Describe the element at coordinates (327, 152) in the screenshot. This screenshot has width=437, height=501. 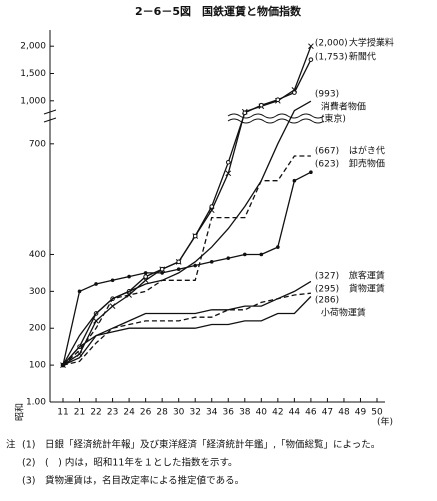
I see `value-label: (667)` at that location.